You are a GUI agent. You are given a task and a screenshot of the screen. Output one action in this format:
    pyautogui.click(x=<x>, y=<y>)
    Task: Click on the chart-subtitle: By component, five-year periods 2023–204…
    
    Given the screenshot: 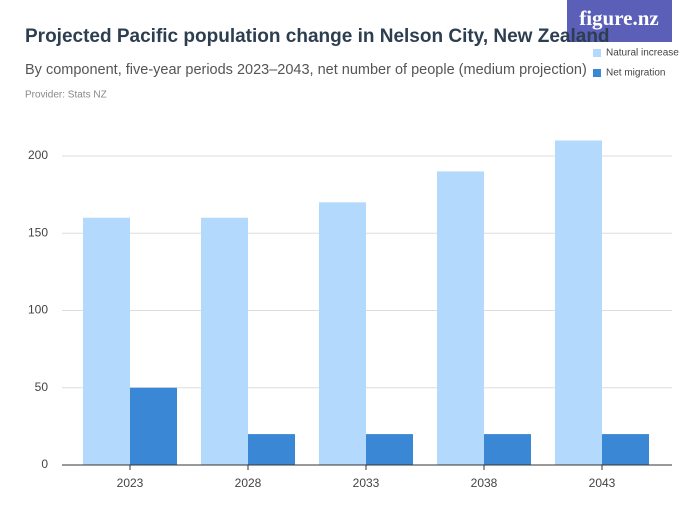 What is the action you would take?
    pyautogui.click(x=306, y=70)
    